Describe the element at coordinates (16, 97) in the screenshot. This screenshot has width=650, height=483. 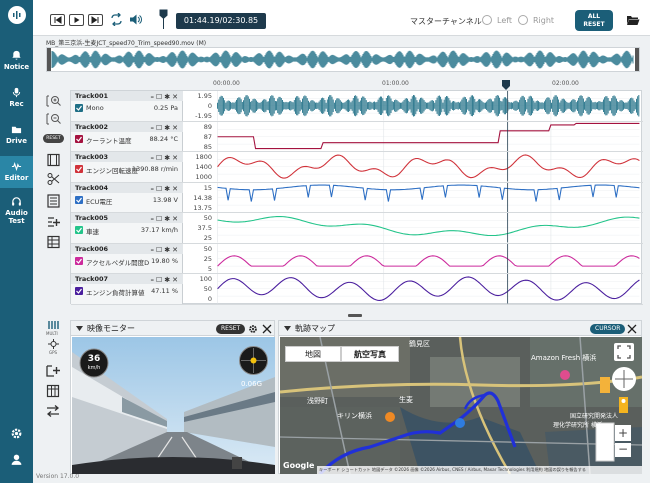
I see `sidebar-item-rec: Rec` at that location.